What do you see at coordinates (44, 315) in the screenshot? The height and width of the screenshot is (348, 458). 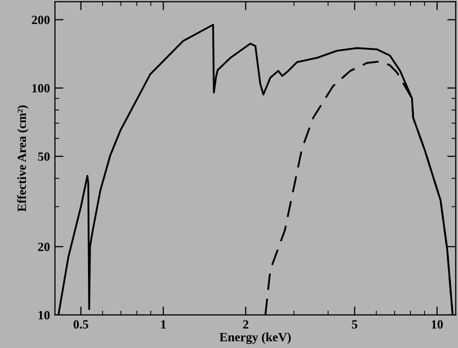 I see `y-tick-label: 10` at bounding box center [44, 315].